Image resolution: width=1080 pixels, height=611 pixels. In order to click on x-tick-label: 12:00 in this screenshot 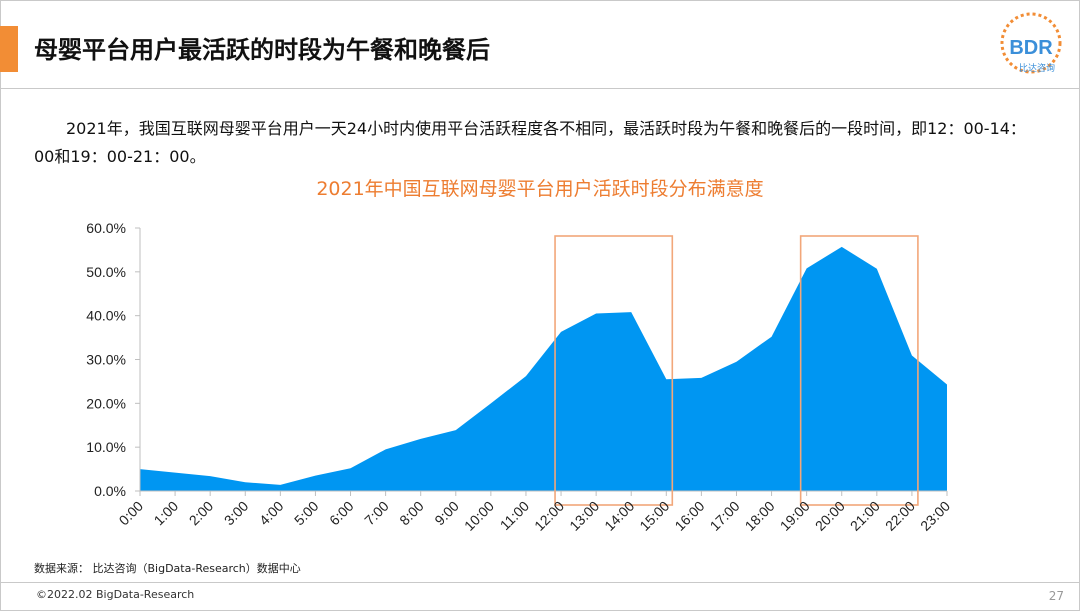, I will do `click(549, 516)`.